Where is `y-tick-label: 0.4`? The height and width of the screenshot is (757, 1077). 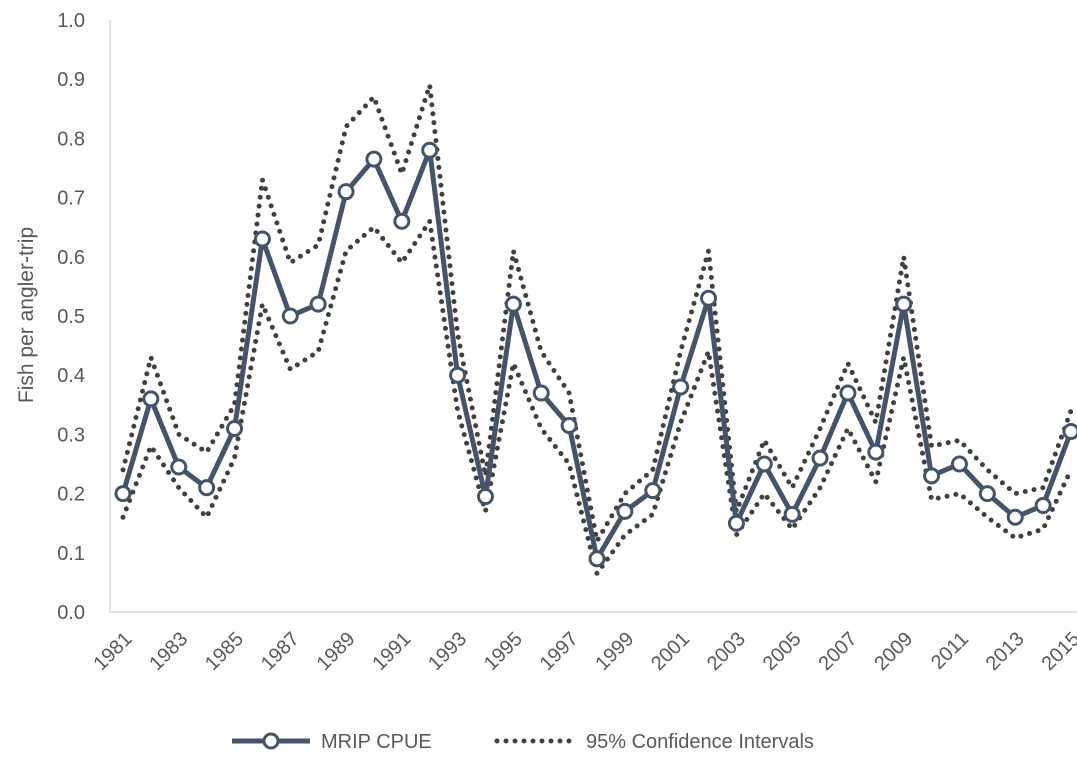
y-tick-label: 0.4 is located at coordinates (71, 376).